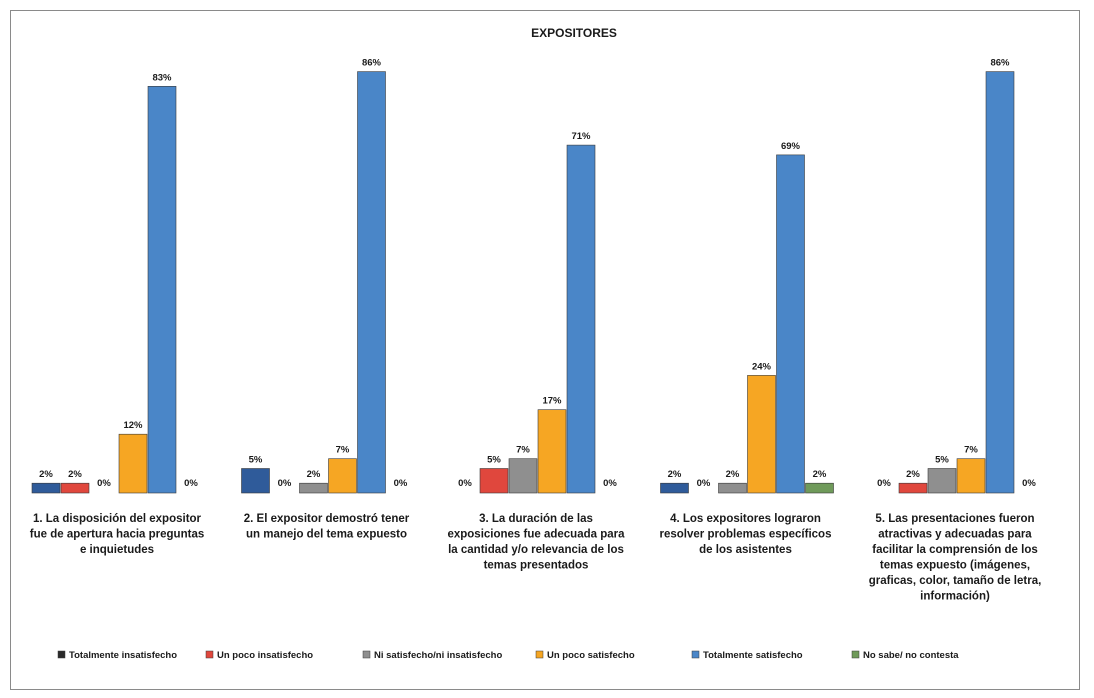 The height and width of the screenshot is (698, 1094). I want to click on value-label-3-6: 0%, so click(610, 483).